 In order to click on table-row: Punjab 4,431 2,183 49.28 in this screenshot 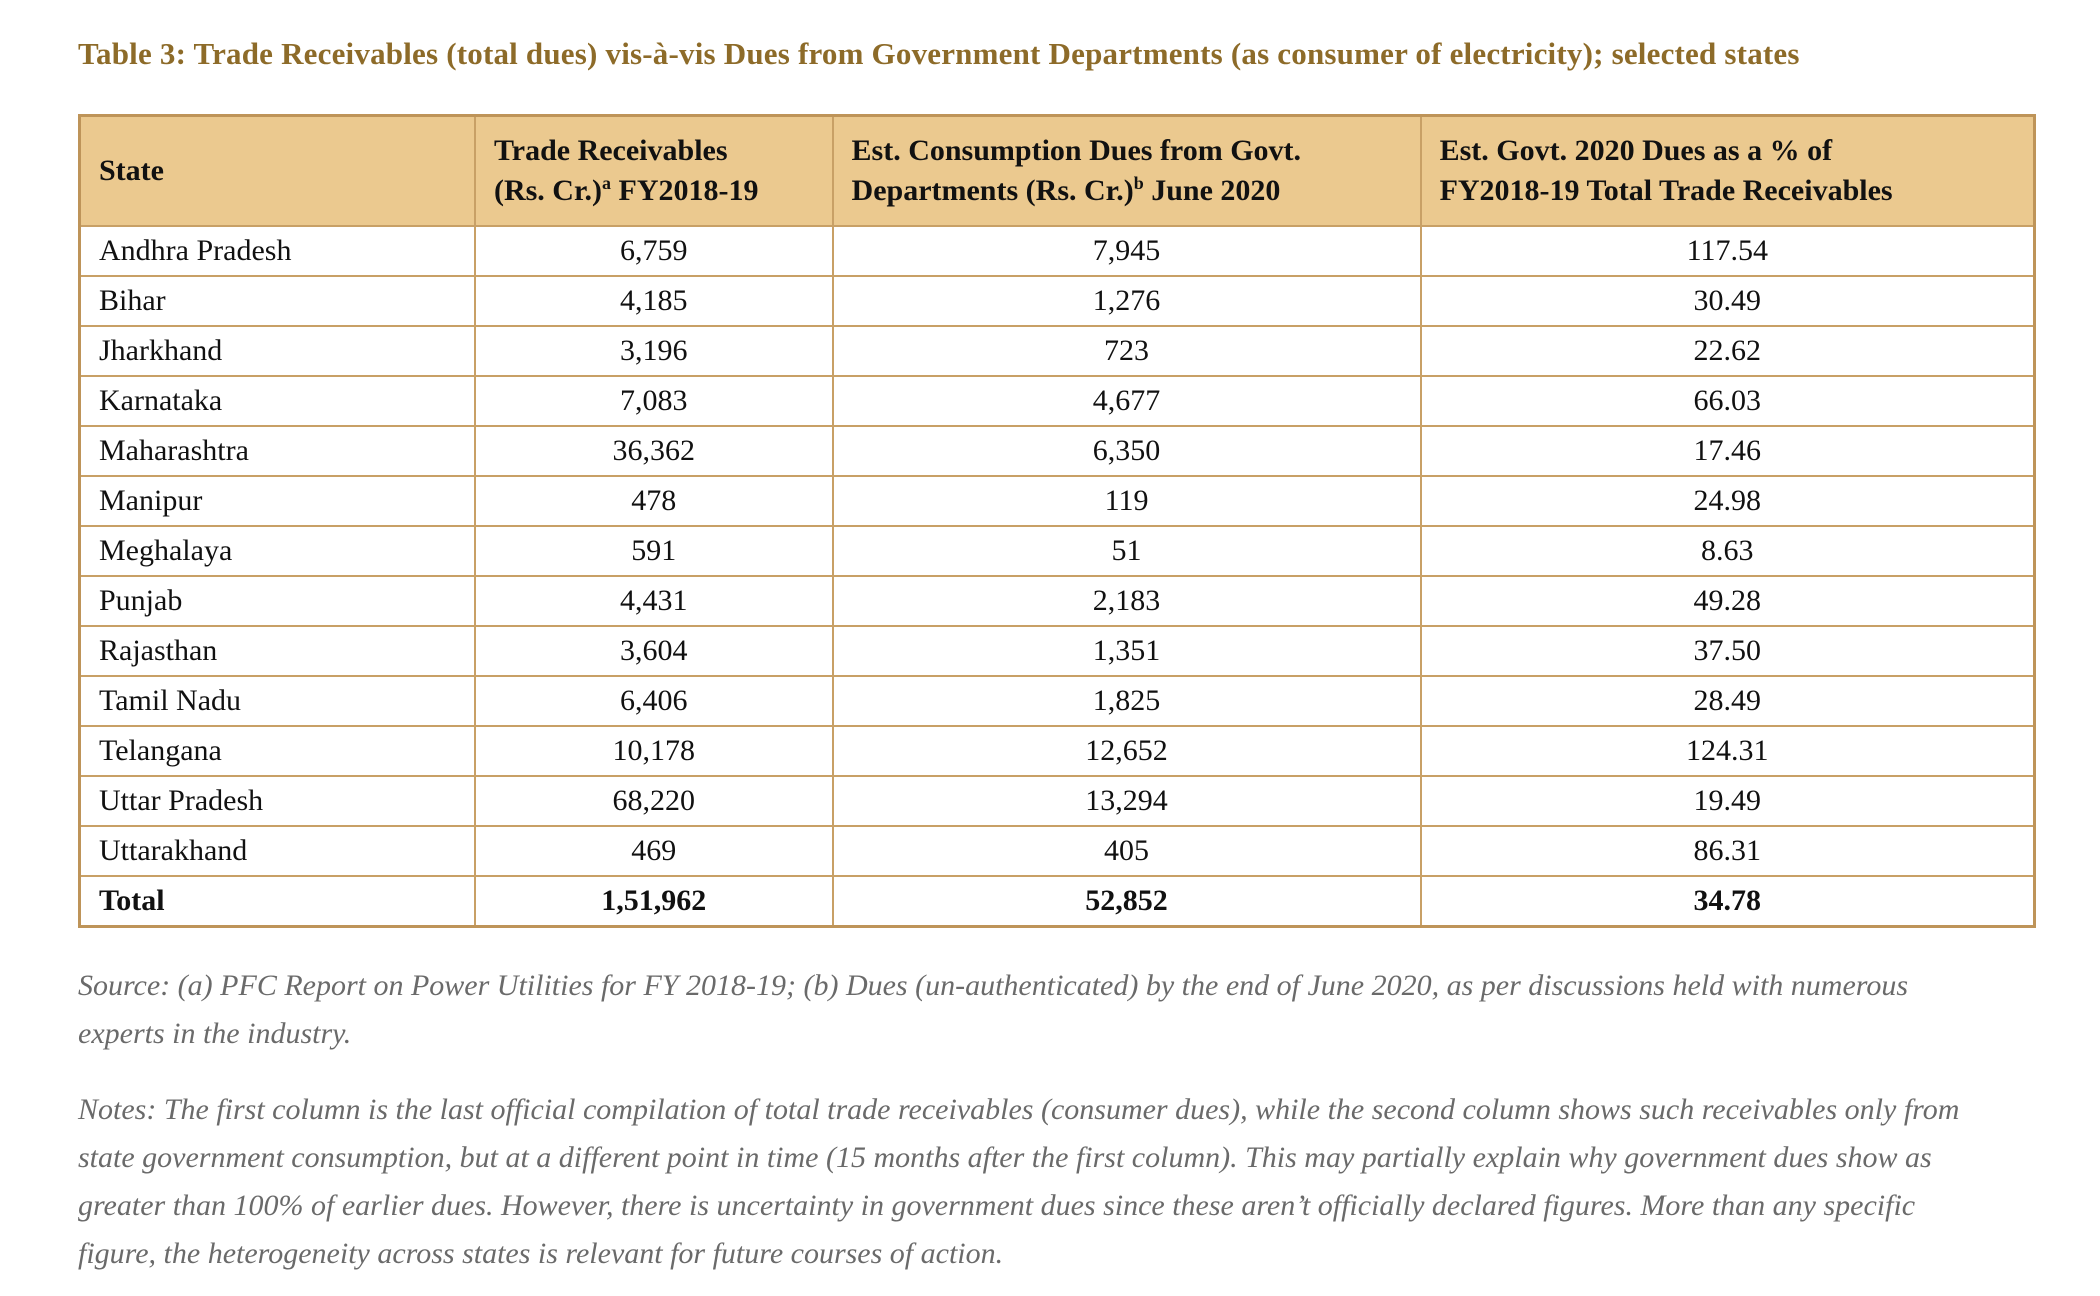, I will do `click(1057, 601)`.